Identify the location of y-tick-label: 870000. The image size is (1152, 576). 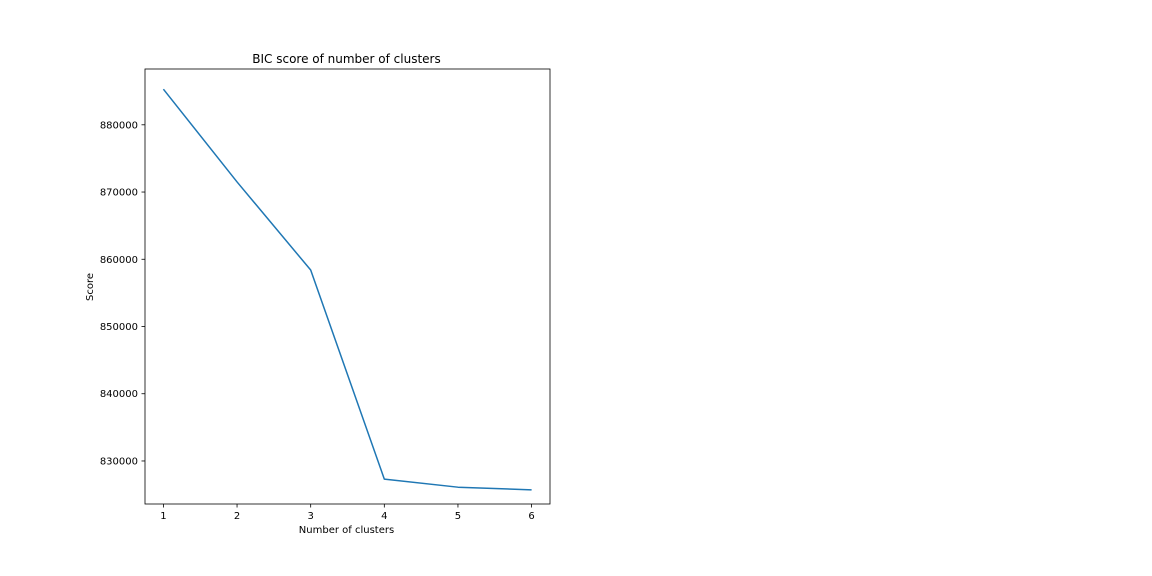
(119, 193).